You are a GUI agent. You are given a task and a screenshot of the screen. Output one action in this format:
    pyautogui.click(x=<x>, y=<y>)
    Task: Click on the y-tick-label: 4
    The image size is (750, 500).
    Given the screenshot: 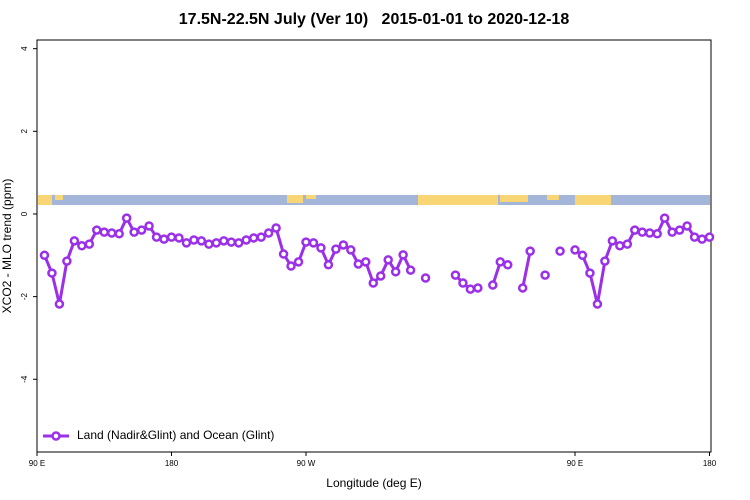 What is the action you would take?
    pyautogui.click(x=24, y=48)
    